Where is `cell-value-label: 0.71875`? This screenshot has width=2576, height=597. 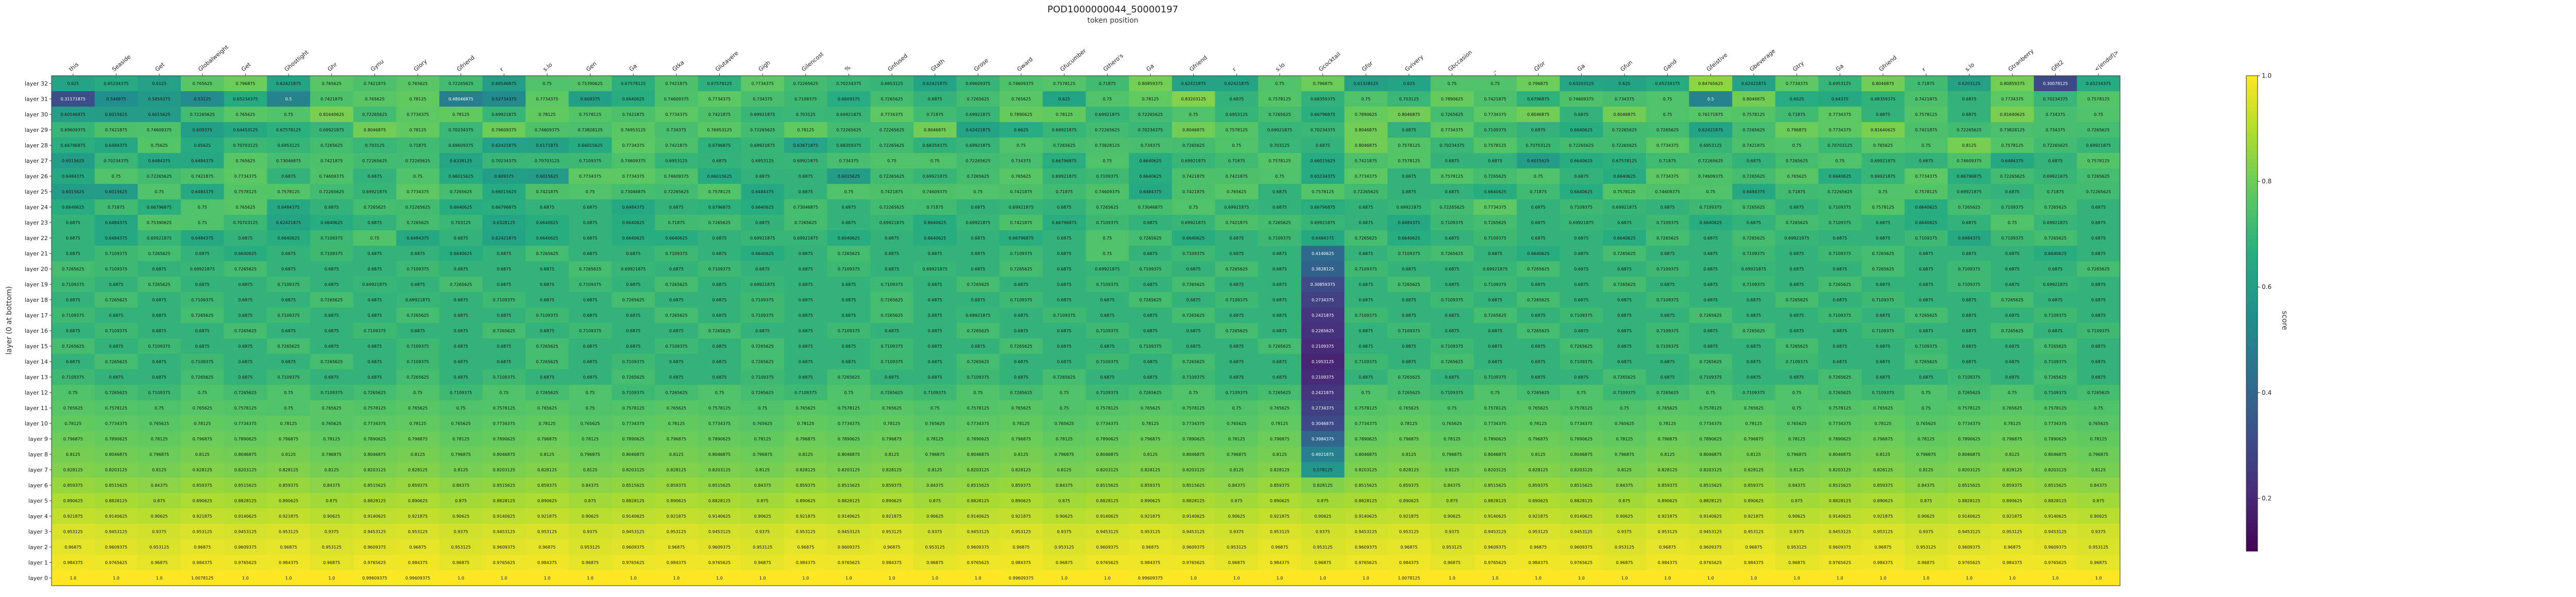 cell-value-label: 0.71875 is located at coordinates (1236, 161).